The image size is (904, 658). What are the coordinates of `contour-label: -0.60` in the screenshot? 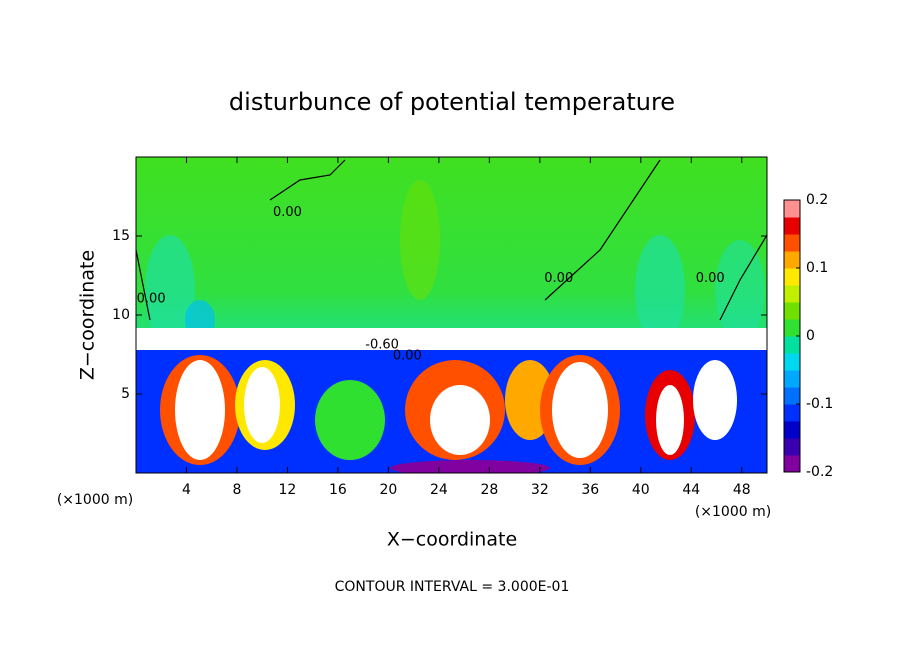 It's located at (382, 345).